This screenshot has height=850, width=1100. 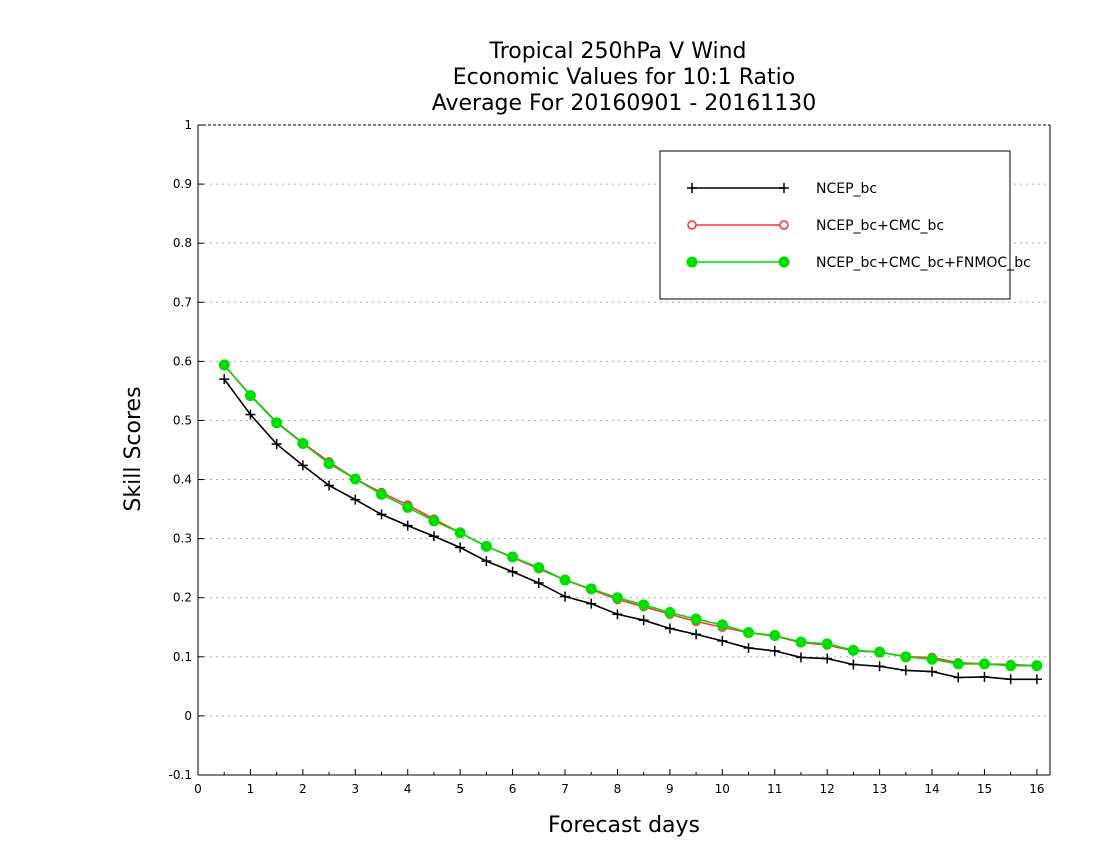 What do you see at coordinates (188, 716) in the screenshot?
I see `y-tick-label: 0` at bounding box center [188, 716].